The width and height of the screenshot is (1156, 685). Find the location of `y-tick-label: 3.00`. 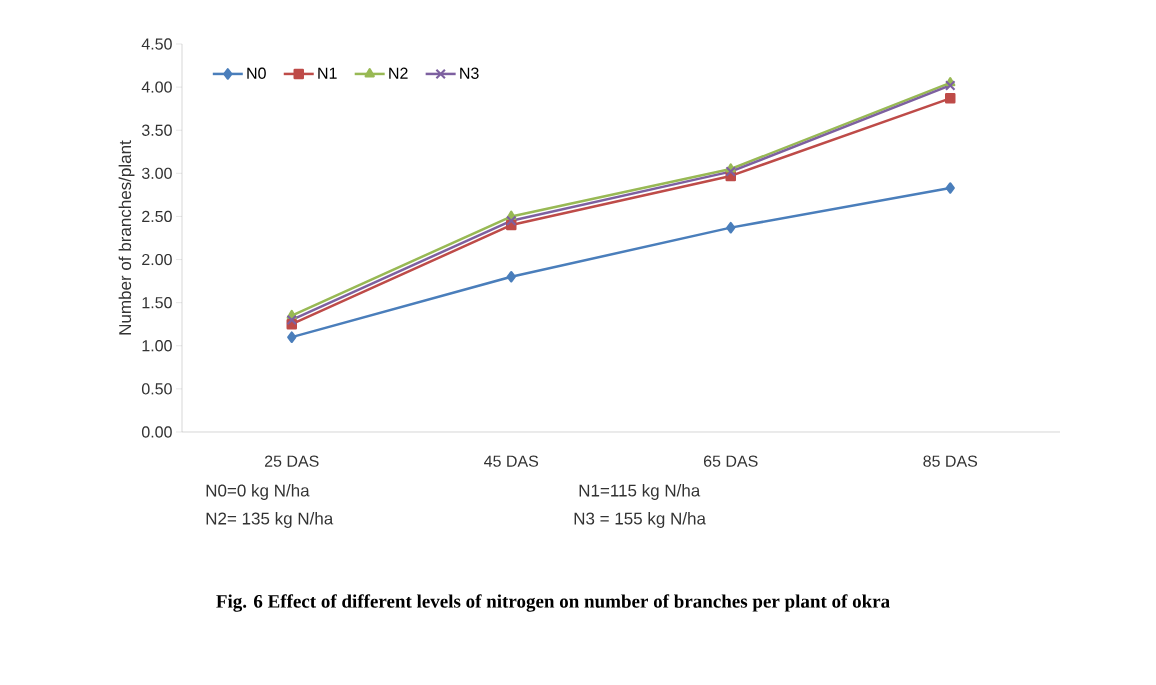

y-tick-label: 3.00 is located at coordinates (156, 173).